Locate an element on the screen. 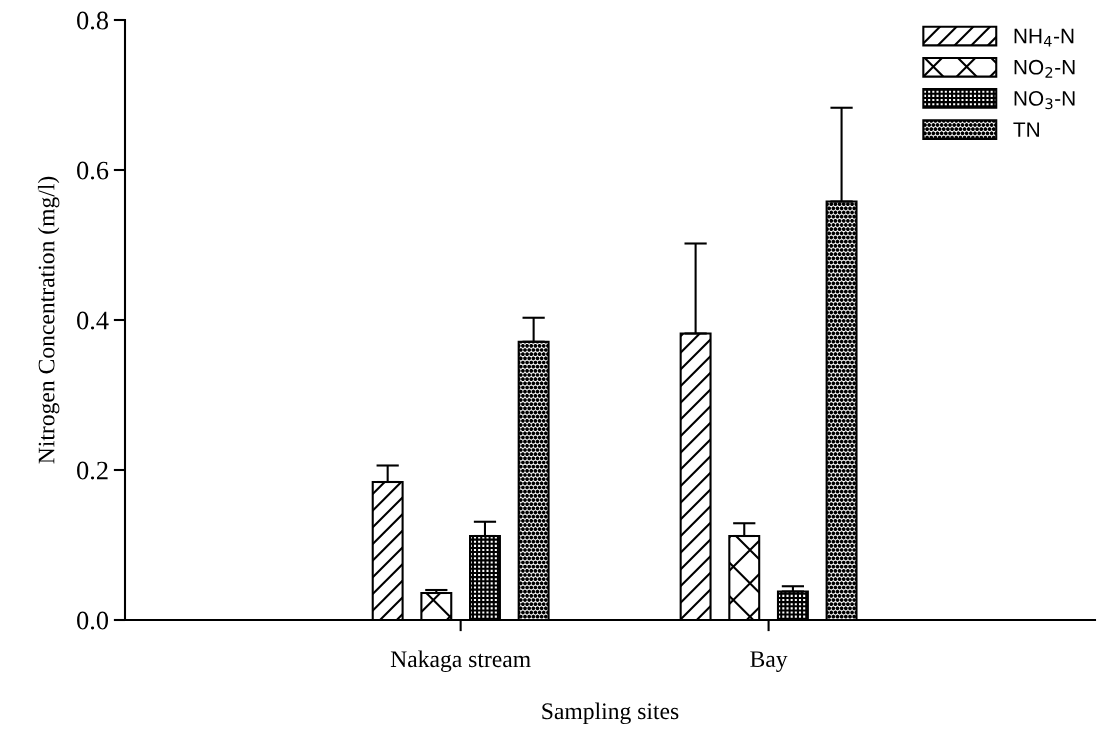 The height and width of the screenshot is (729, 1100). legend-label: NO$_{2}$-N is located at coordinates (1044, 68).